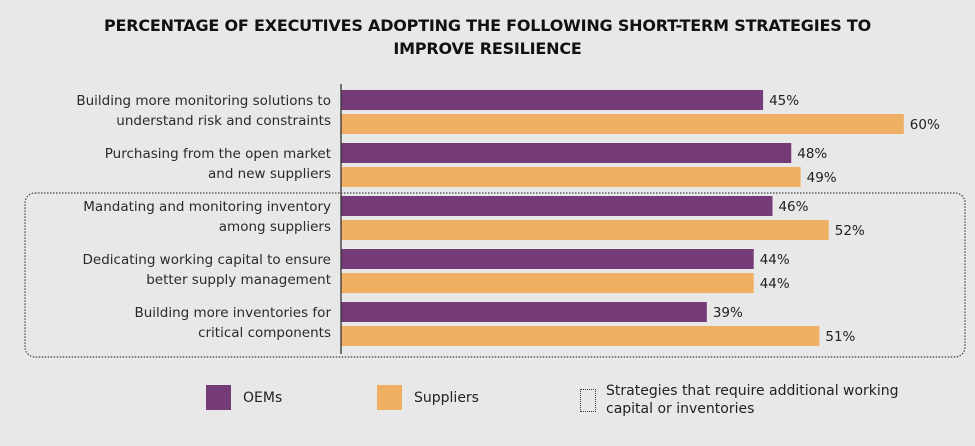 This screenshot has width=975, height=446. I want to click on data-label-oems: 45%, so click(784, 101).